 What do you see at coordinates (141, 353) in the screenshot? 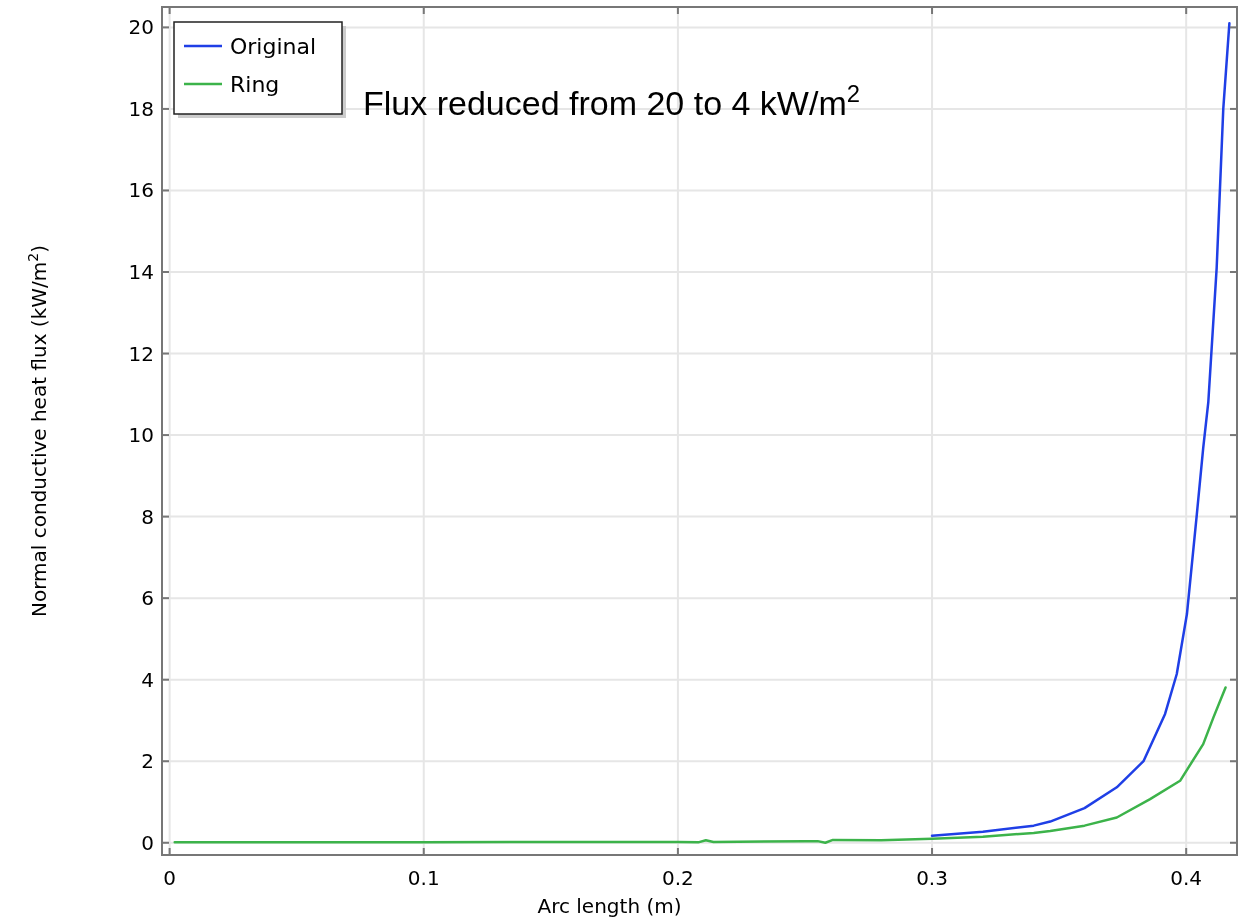
I see `y-tick-label: 12` at bounding box center [141, 353].